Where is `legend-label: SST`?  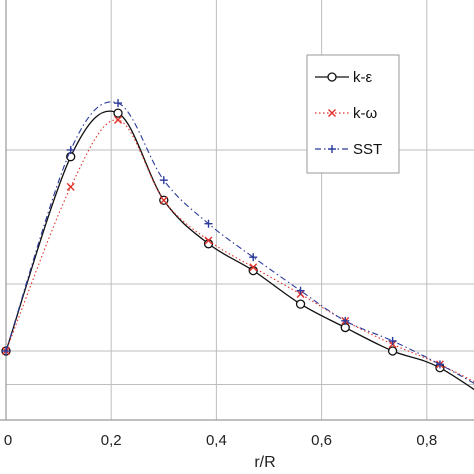 legend-label: SST is located at coordinates (367, 149).